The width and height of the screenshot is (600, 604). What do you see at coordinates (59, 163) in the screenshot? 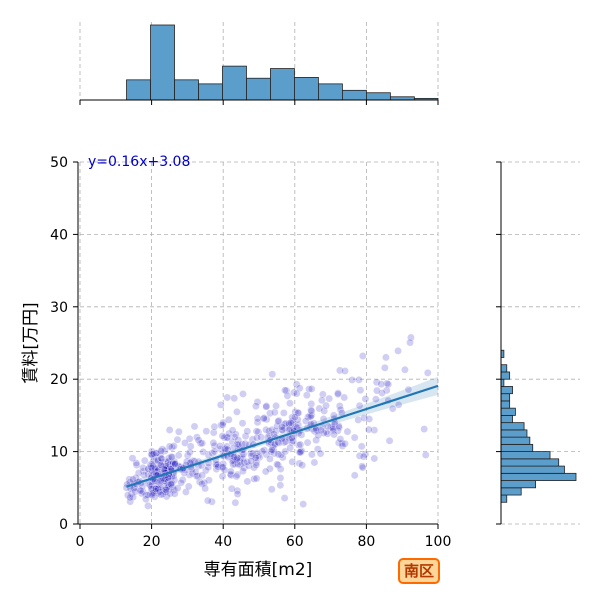
I see `y-tick-label: 50` at bounding box center [59, 163].